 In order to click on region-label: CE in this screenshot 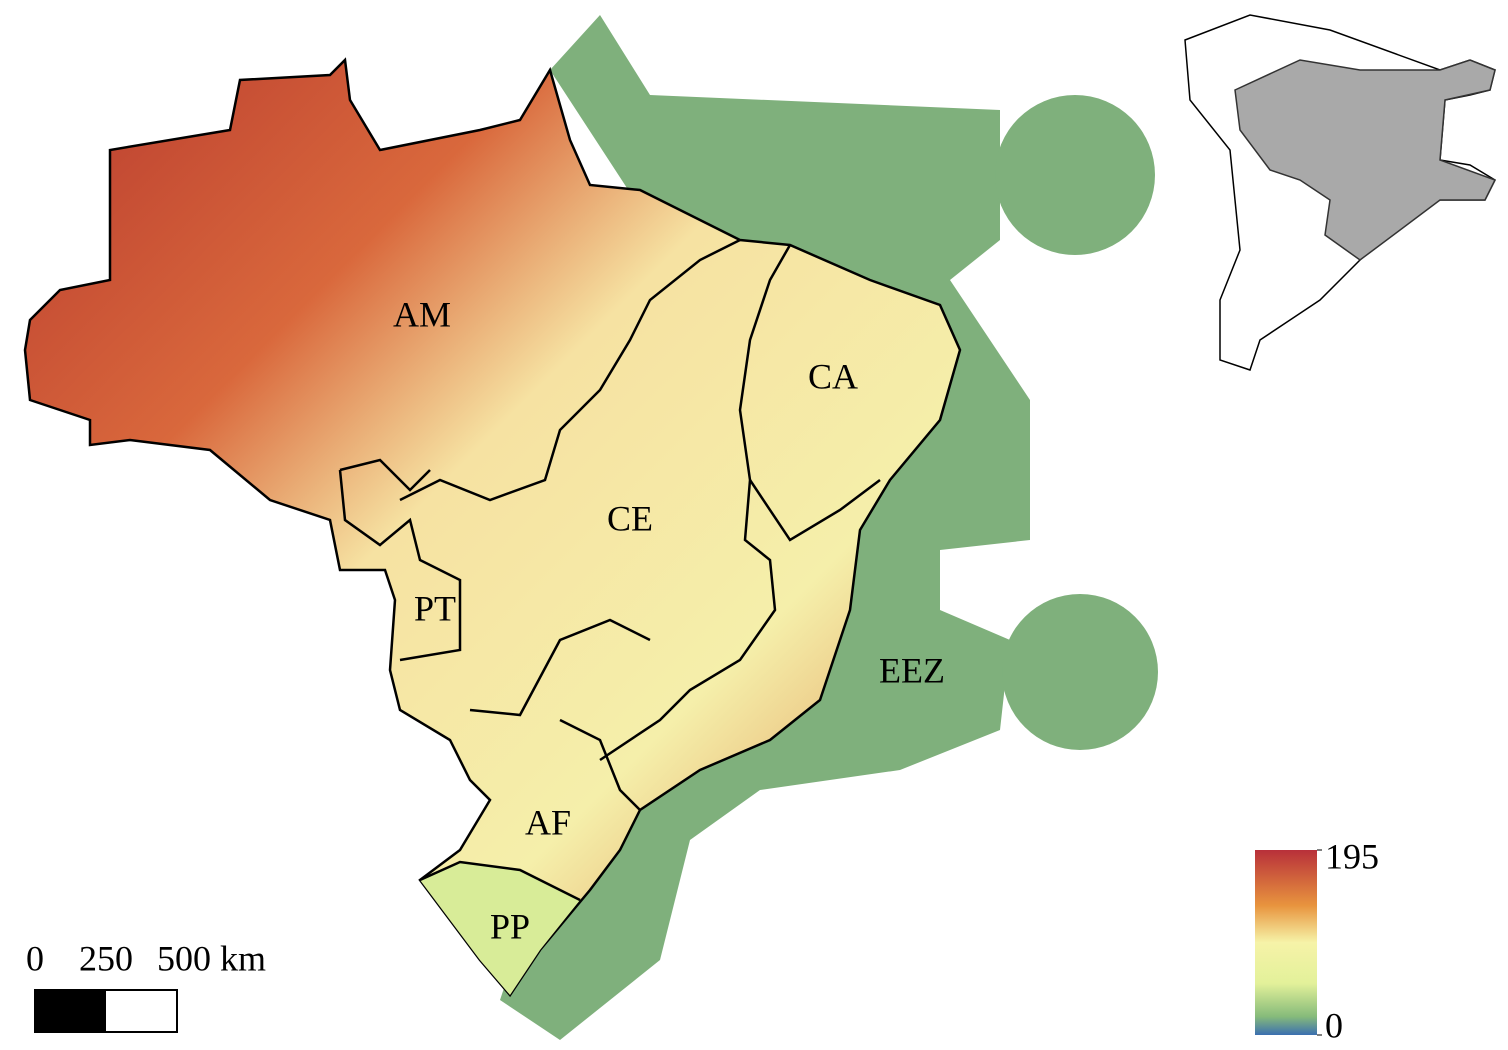, I will do `click(630, 518)`.